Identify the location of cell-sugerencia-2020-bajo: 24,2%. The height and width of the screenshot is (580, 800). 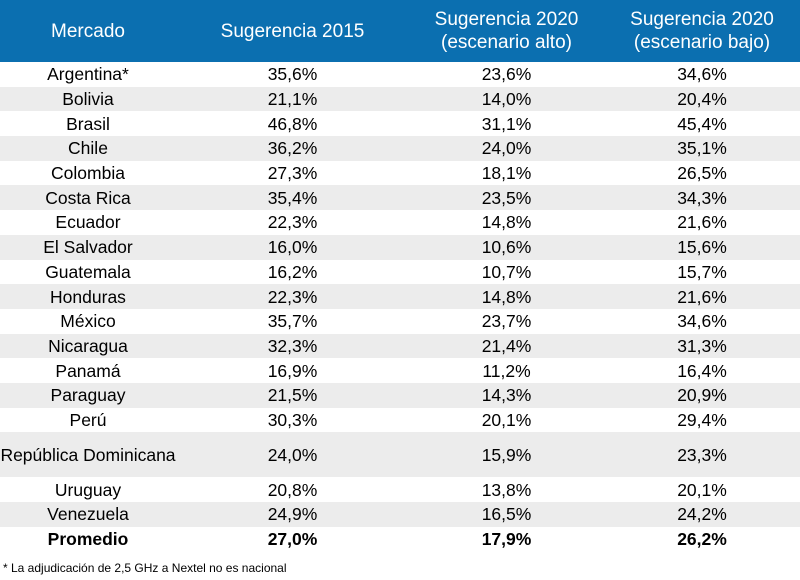
(702, 514).